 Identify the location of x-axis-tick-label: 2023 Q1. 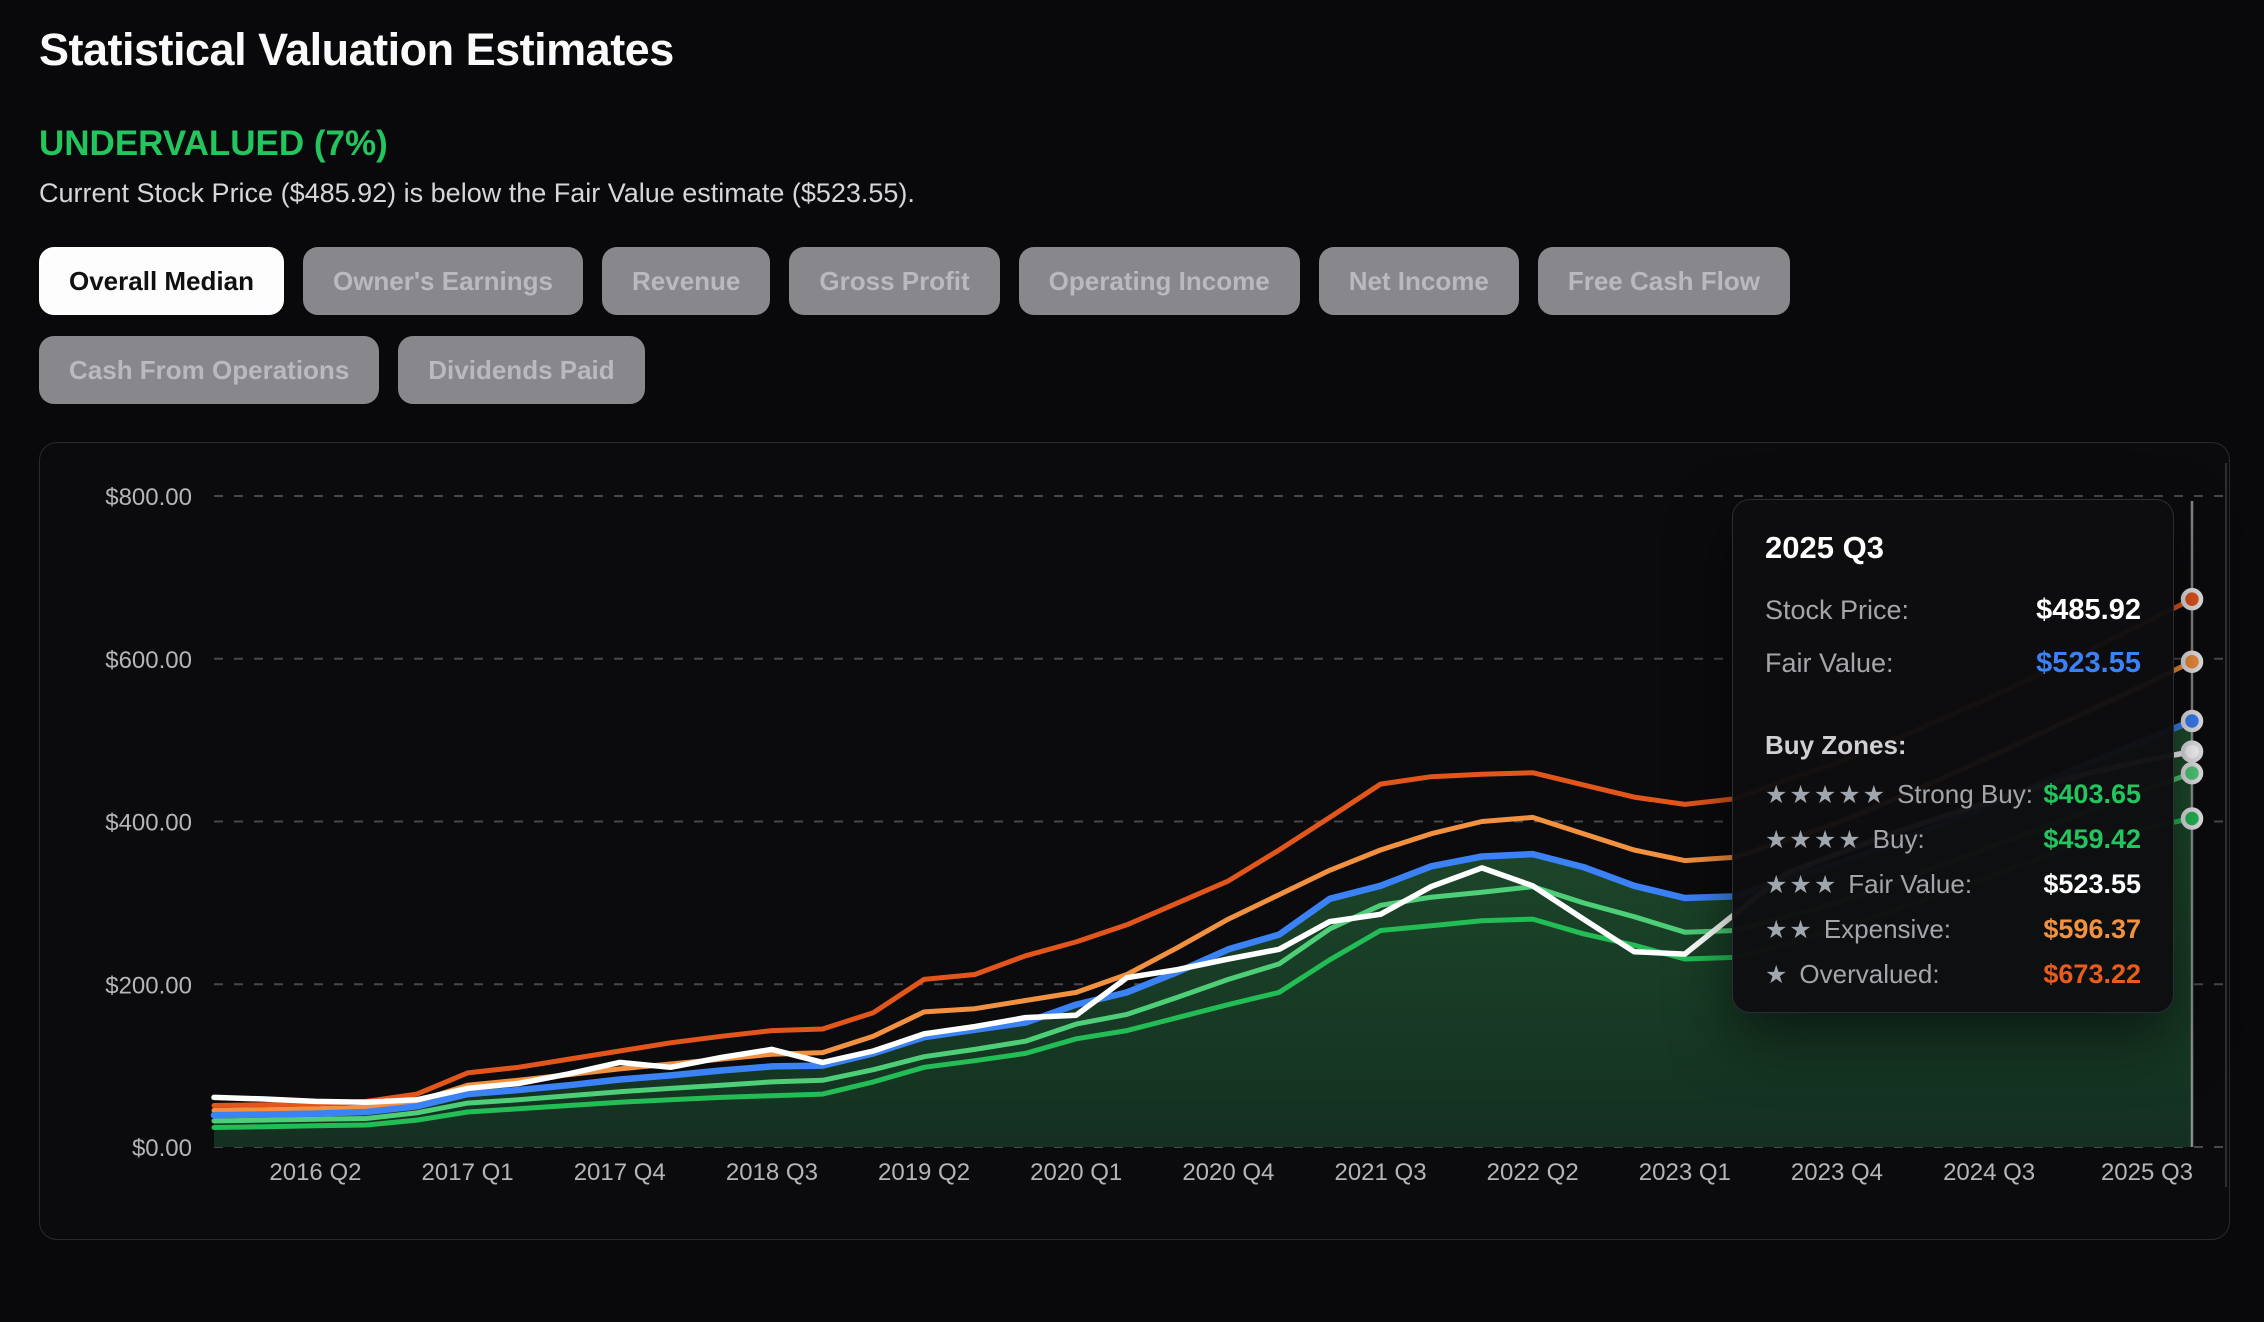
(1685, 1172).